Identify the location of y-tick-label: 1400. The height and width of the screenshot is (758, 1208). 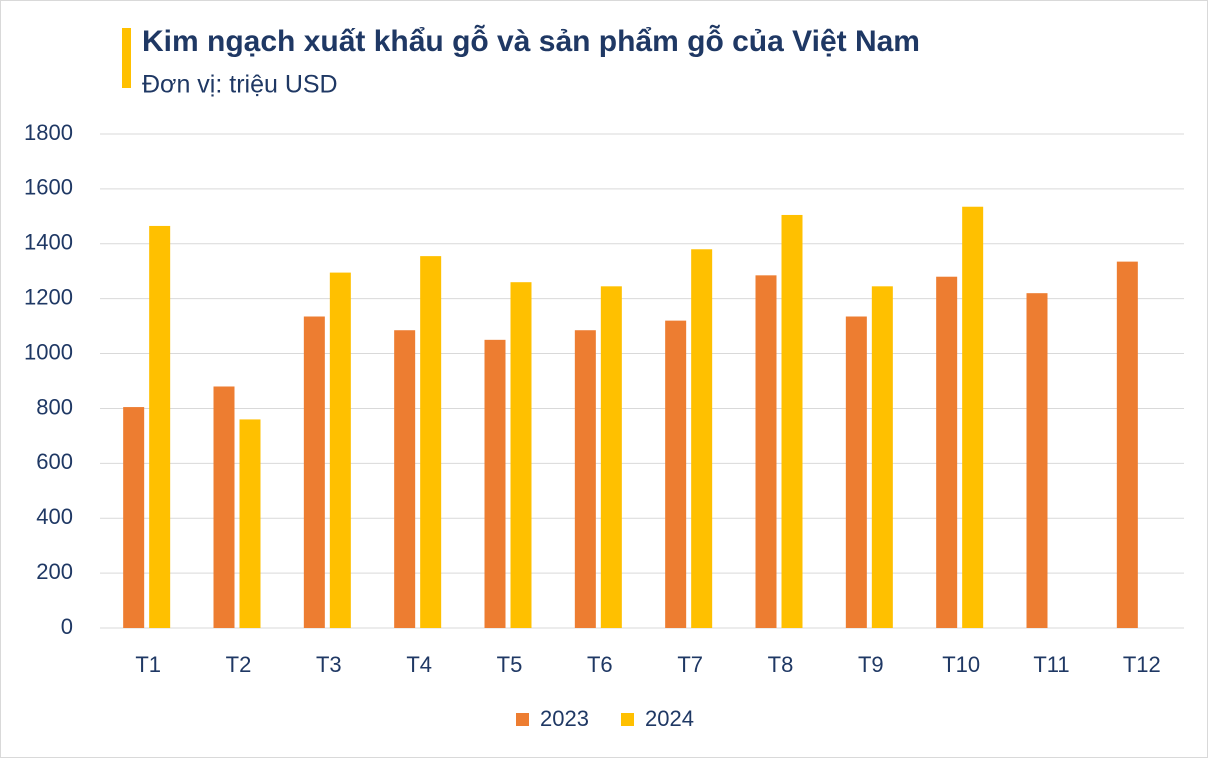
(48, 242).